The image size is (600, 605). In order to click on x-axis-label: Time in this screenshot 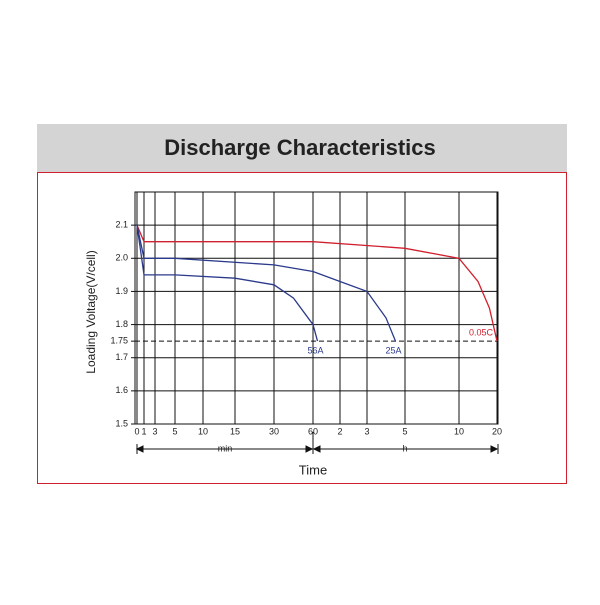, I will do `click(313, 469)`.